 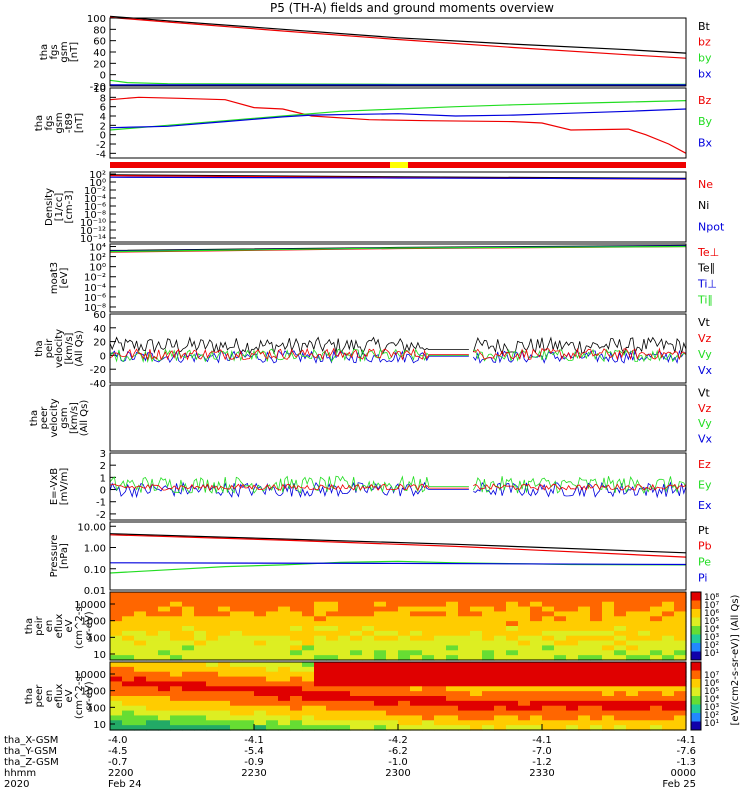 I want to click on ytick-label: 60, so click(x=99, y=315).